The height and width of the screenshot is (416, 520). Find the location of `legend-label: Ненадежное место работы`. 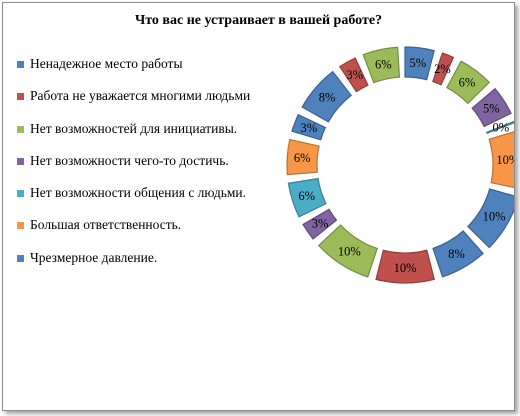

legend-label: Ненадежное место работы is located at coordinates (106, 63).